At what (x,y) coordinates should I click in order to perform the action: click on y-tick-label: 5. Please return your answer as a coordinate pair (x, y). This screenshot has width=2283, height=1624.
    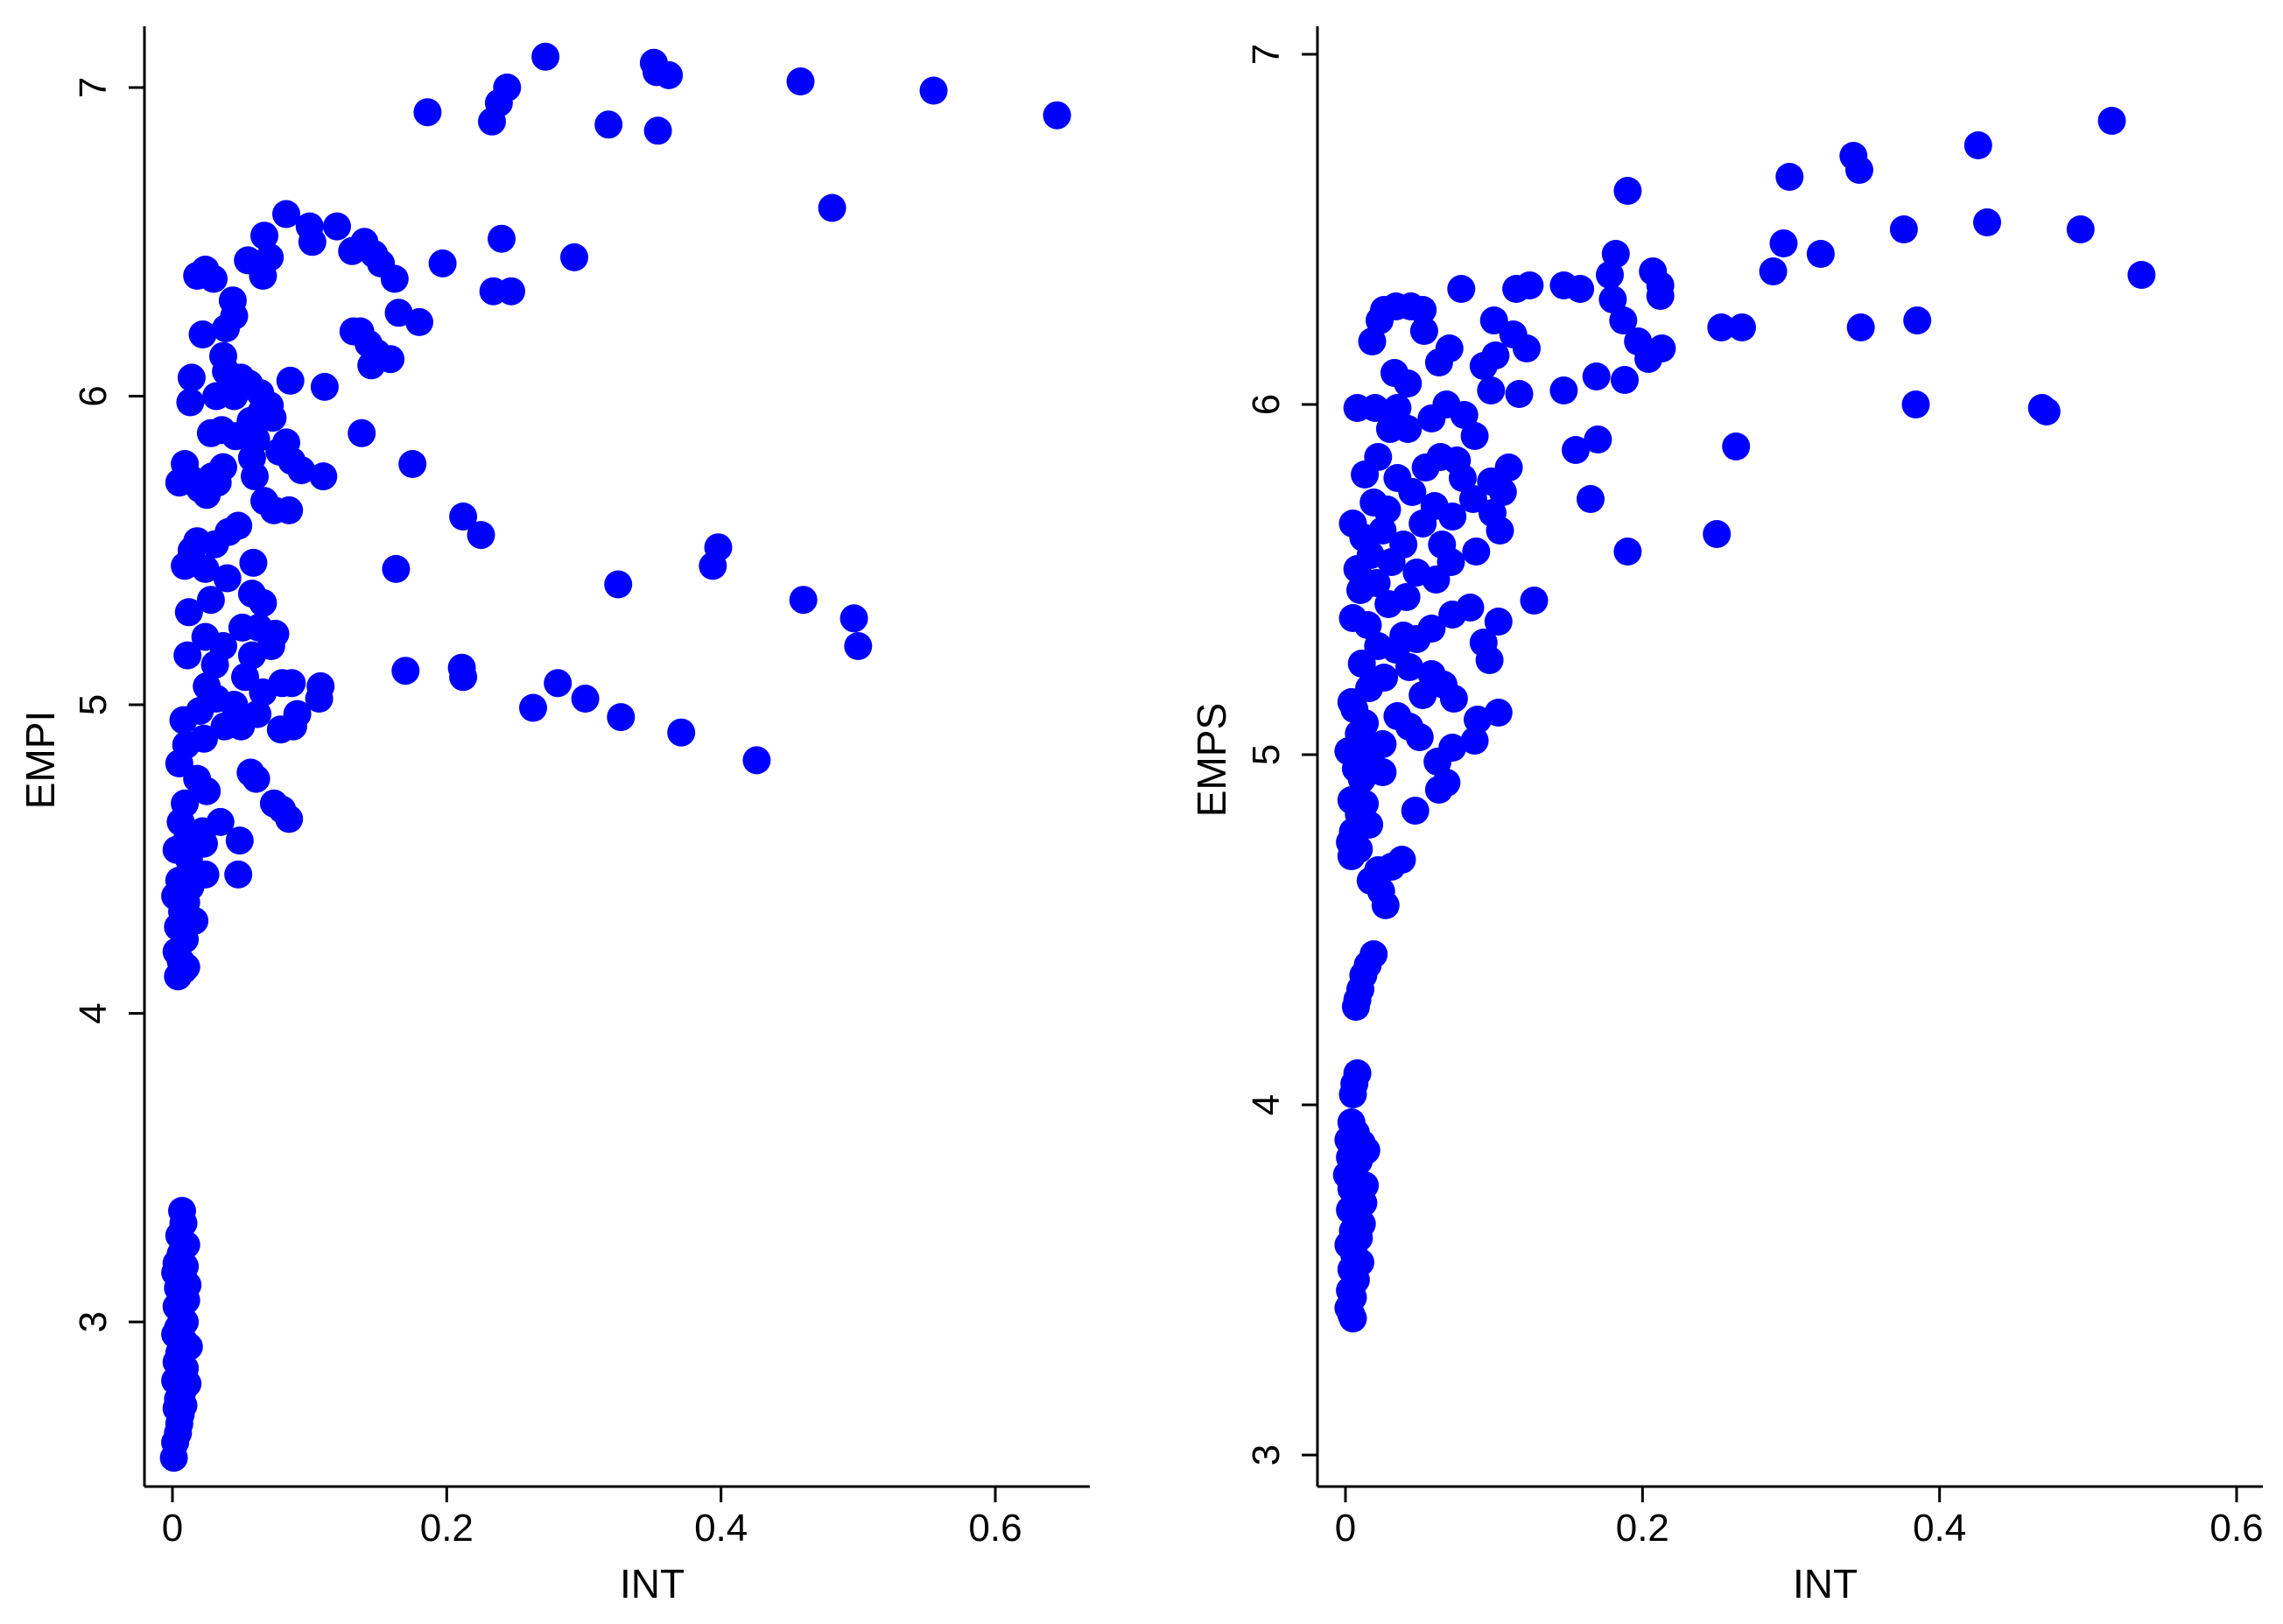
    Looking at the image, I should click on (93, 704).